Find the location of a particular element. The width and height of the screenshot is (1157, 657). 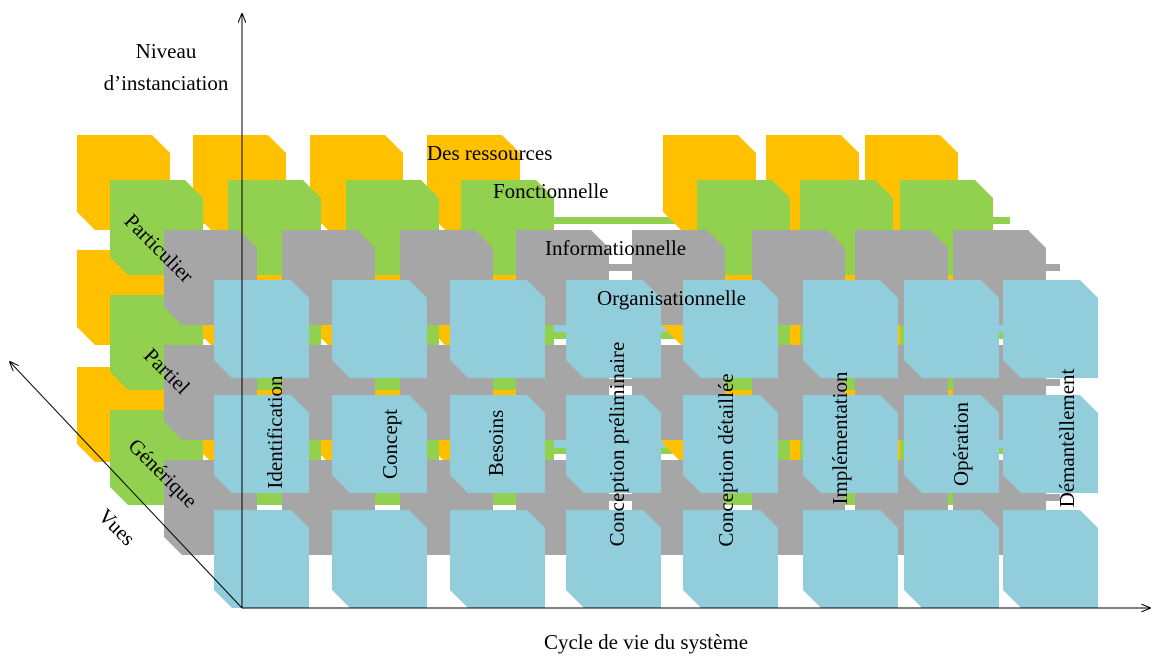

views-axis-label: Vues is located at coordinates (117, 527).